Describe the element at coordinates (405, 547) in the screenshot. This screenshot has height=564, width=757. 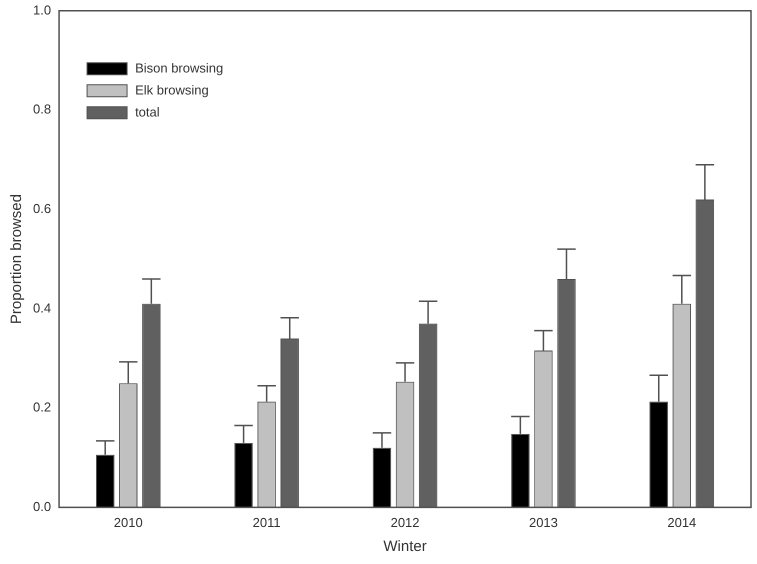
I see `x-axis-title: Winter` at that location.